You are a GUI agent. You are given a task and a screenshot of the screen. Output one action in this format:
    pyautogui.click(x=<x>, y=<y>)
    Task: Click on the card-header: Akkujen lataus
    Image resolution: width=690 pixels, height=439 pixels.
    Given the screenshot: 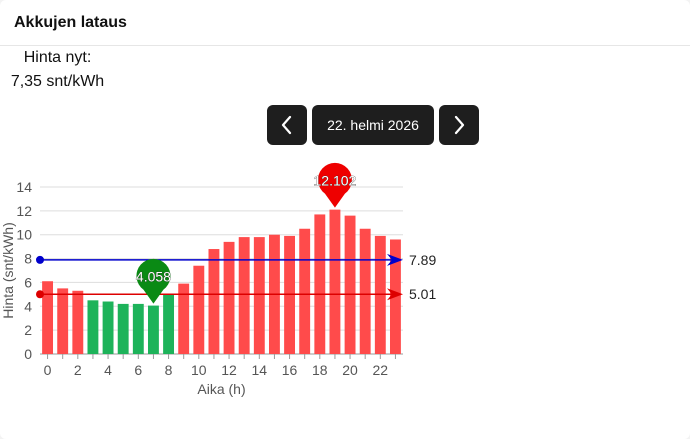 What is the action you would take?
    pyautogui.click(x=345, y=23)
    